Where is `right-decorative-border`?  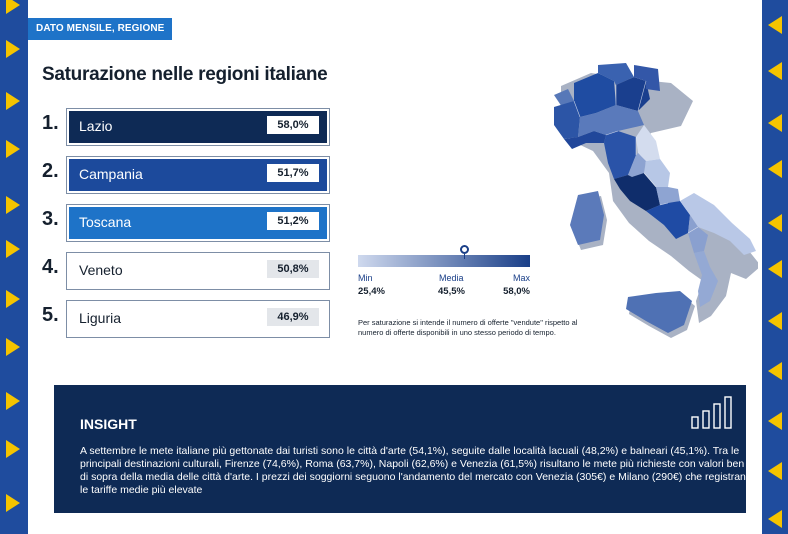 right-decorative-border is located at coordinates (775, 267).